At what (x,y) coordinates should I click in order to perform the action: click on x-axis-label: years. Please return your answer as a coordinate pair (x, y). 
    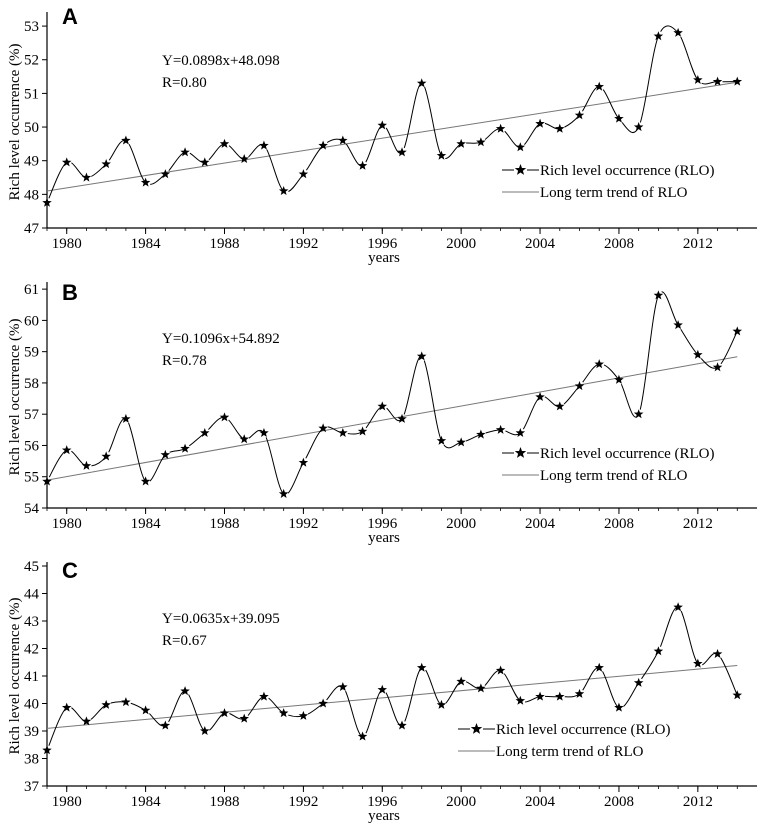
    Looking at the image, I should click on (384, 258).